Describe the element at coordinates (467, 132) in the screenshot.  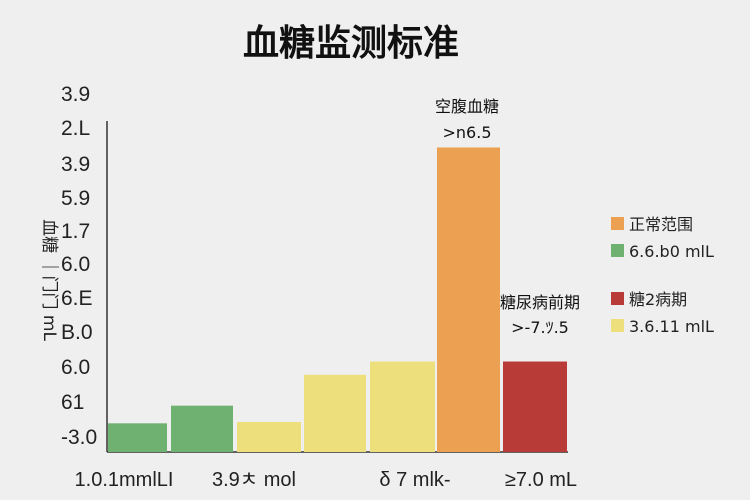
I see `annotation-value: >n6.5` at that location.